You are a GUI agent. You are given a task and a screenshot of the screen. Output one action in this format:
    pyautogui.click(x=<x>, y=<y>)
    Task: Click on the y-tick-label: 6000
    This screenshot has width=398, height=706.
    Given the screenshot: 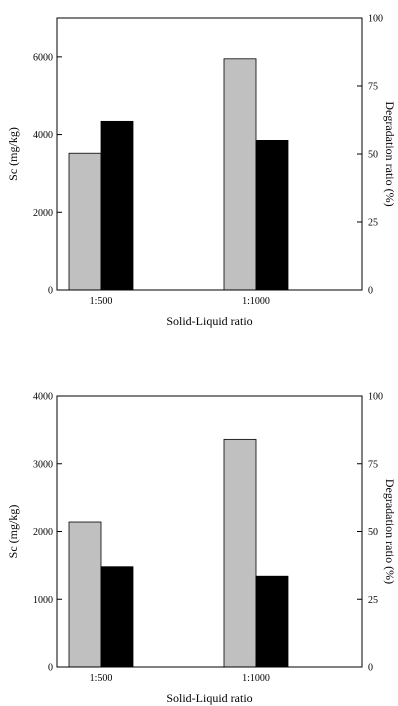 What is the action you would take?
    pyautogui.click(x=43, y=57)
    